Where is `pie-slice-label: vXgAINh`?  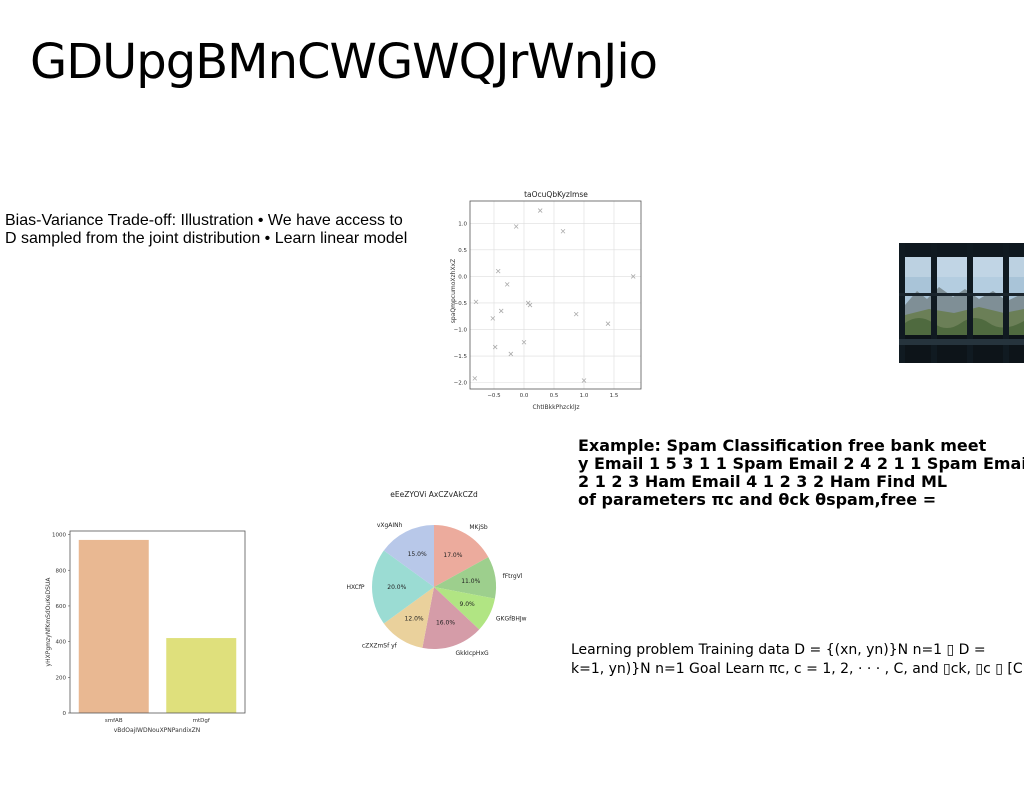 pie-slice-label: vXgAINh is located at coordinates (390, 525).